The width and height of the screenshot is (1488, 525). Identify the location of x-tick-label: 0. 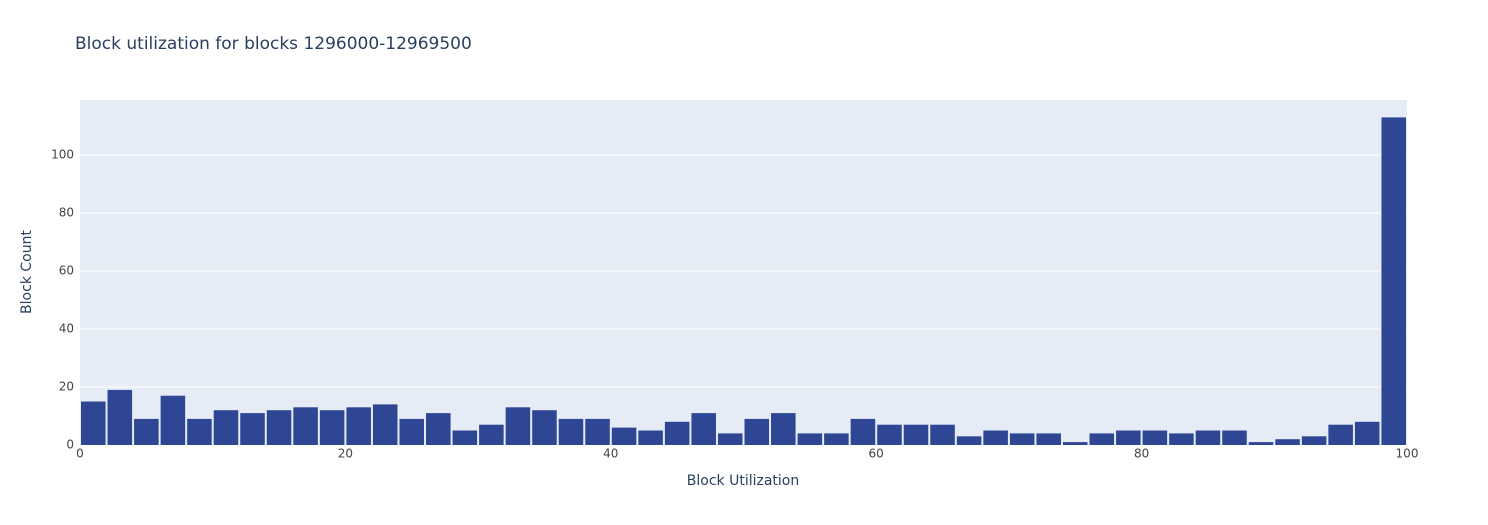
(80, 454).